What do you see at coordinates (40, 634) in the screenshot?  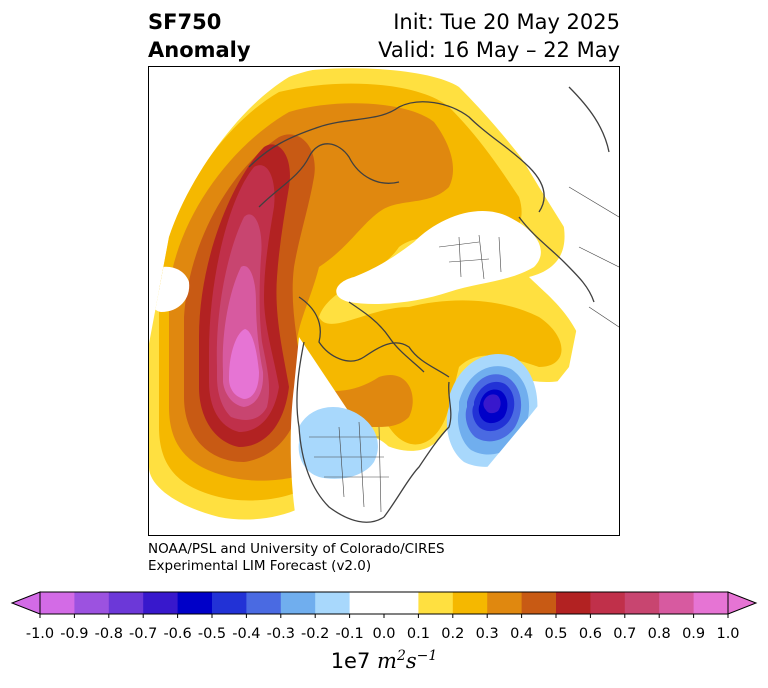 I see `colorbar-tick-label: -1.0` at bounding box center [40, 634].